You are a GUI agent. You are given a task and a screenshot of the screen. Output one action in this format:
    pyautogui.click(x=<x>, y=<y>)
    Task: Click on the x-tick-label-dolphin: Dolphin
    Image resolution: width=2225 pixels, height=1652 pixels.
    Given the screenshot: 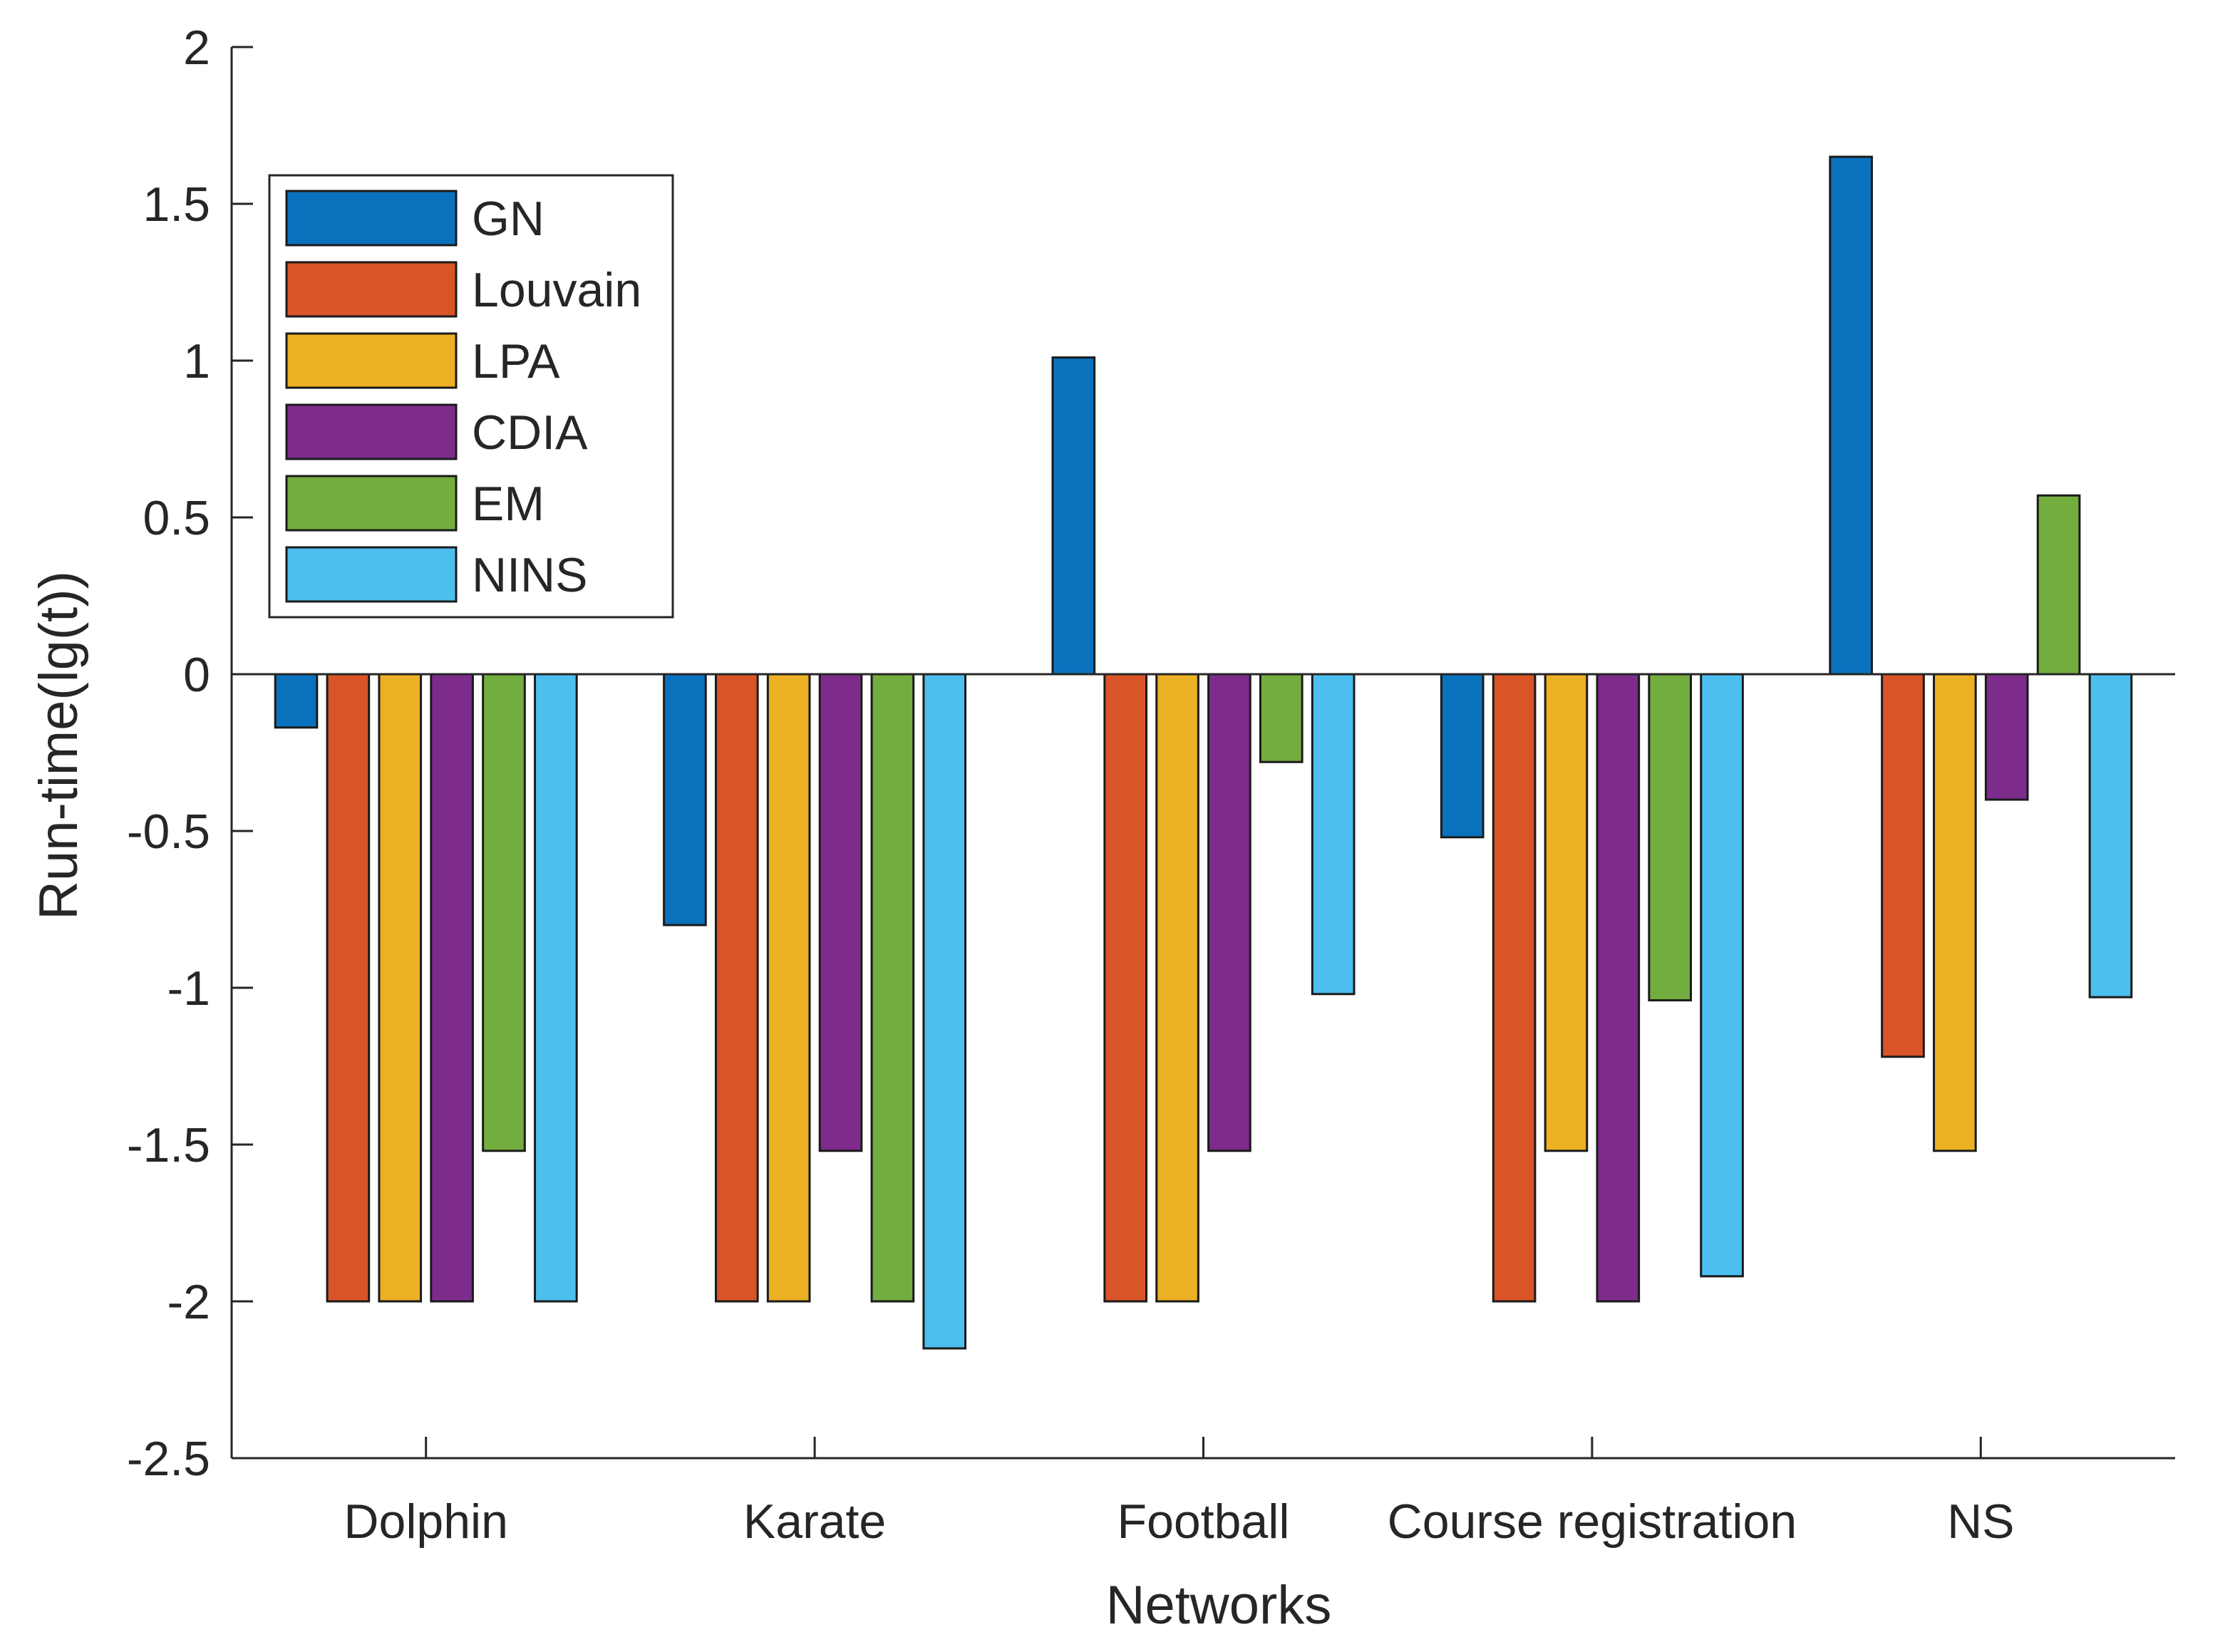 What is the action you would take?
    pyautogui.click(x=426, y=1521)
    